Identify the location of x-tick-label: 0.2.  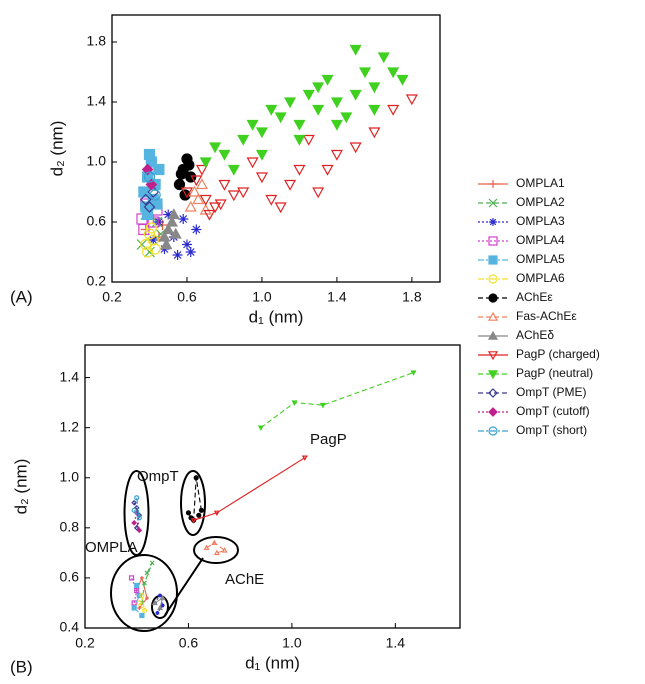
(85, 643).